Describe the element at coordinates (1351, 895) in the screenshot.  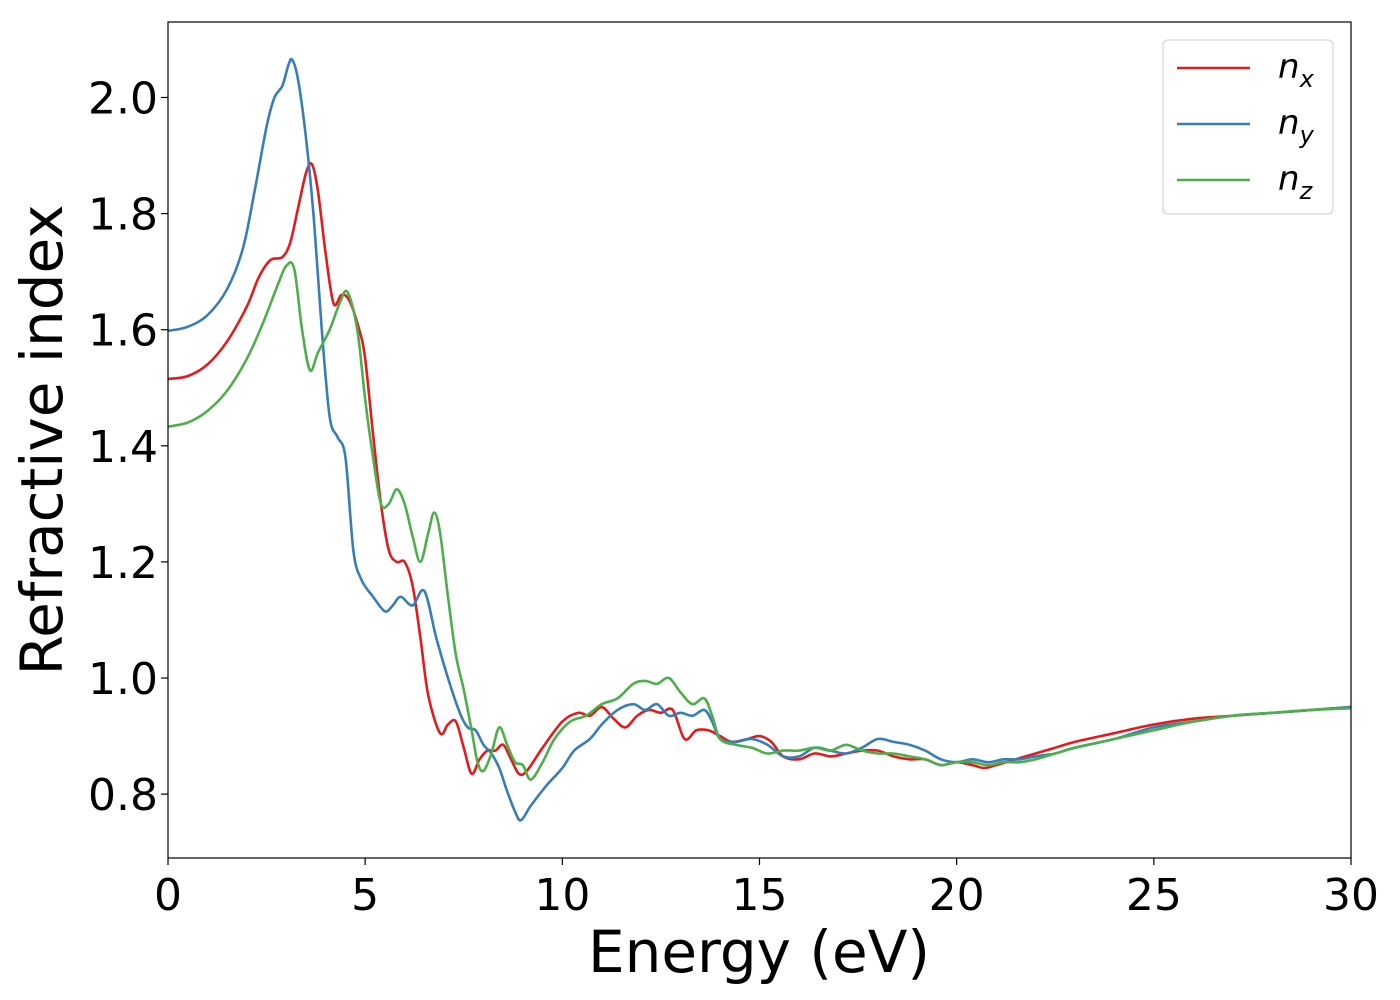
I see `x-tick-label: 30` at that location.